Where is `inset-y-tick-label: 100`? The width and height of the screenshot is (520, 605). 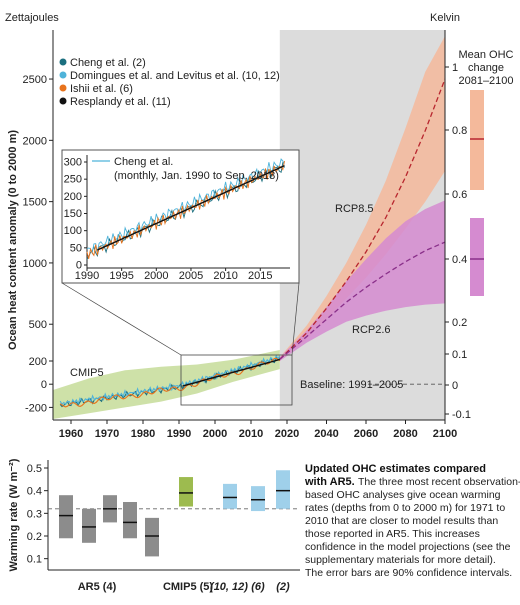
inset-y-tick-label: 100 is located at coordinates (73, 231).